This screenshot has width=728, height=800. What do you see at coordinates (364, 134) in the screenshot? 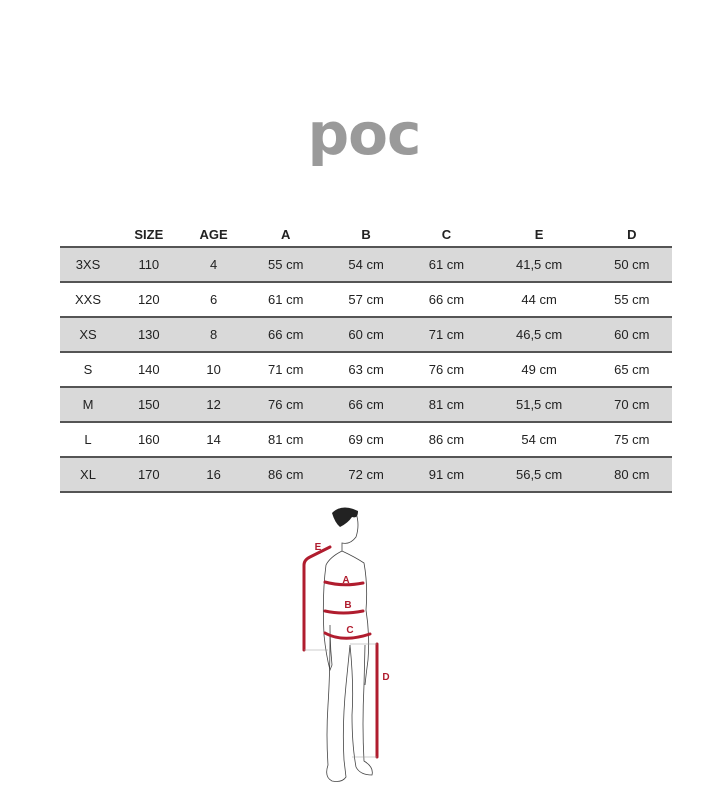
I see `poc-logo: poc` at bounding box center [364, 134].